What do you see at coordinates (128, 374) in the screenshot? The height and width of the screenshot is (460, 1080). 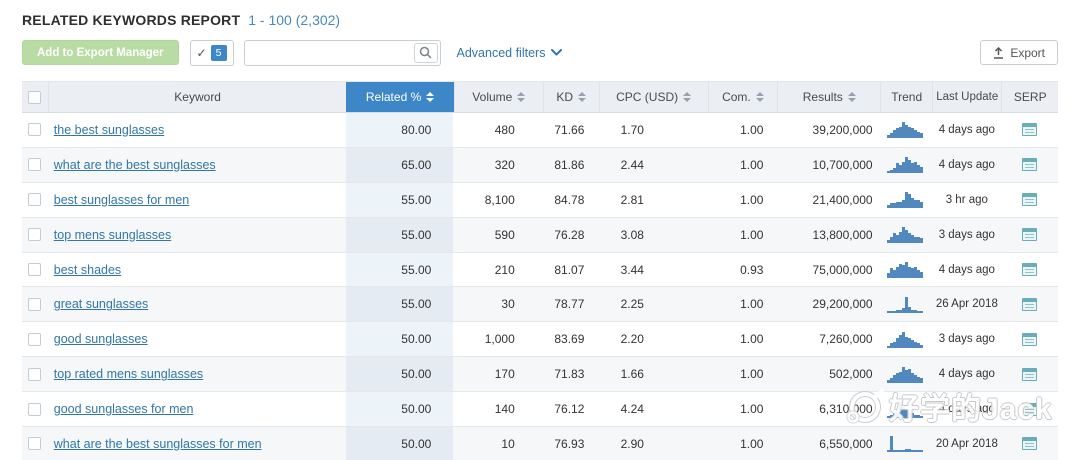 I see `keyword-link: top rated mens sunglasses` at bounding box center [128, 374].